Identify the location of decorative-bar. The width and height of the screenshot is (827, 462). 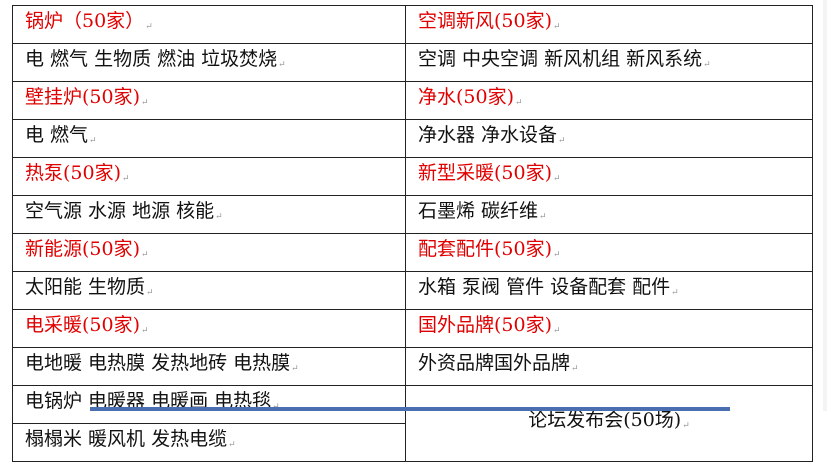
(410, 409).